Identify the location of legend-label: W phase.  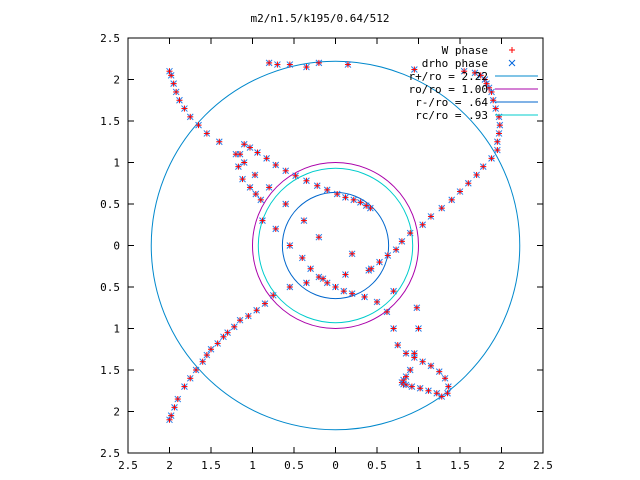
(465, 50).